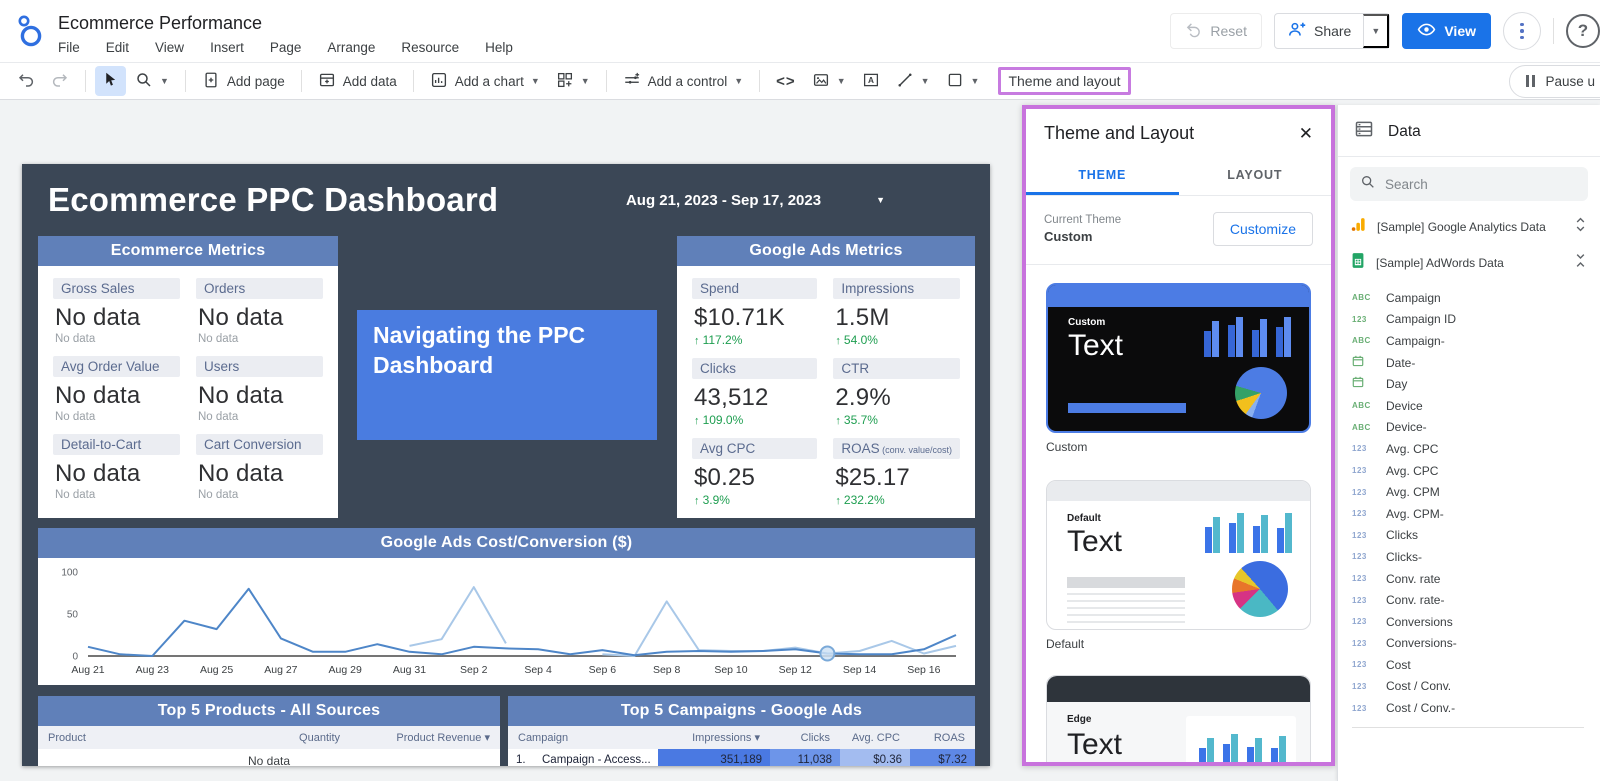 This screenshot has width=1600, height=781. Describe the element at coordinates (116, 389) in the screenshot. I see `kpi-avg-order-value: Avg Order Value No data No data` at that location.